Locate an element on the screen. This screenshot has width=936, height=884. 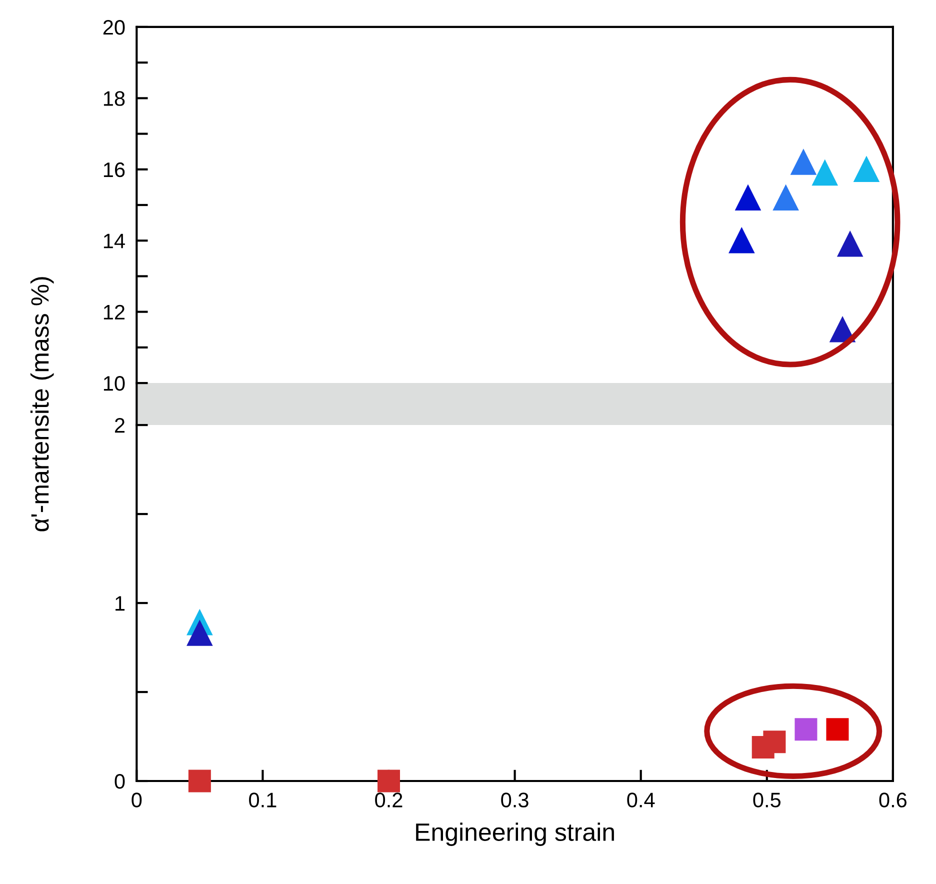
x-axis-title: Engineering strain is located at coordinates (515, 834).